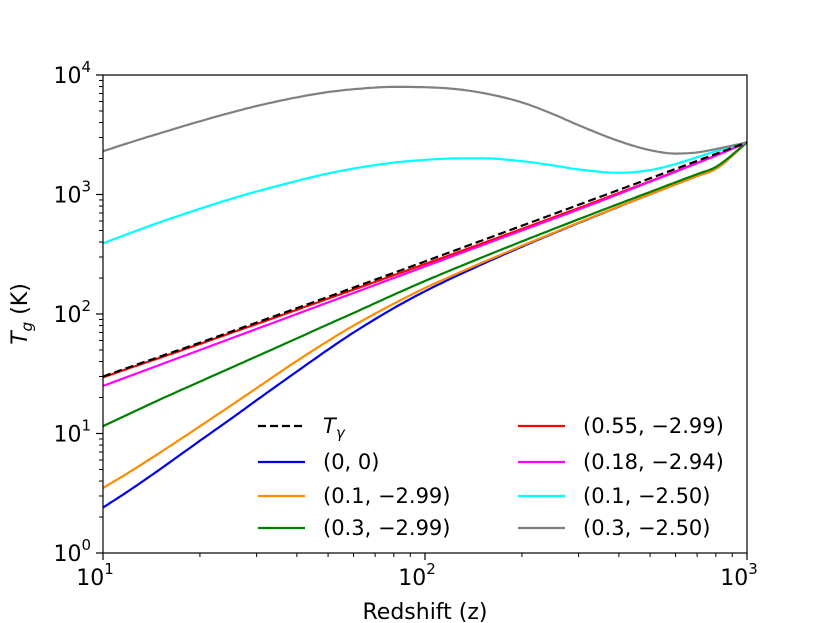  What do you see at coordinates (72, 312) in the screenshot?
I see `y-tick-label: 10²` at bounding box center [72, 312].